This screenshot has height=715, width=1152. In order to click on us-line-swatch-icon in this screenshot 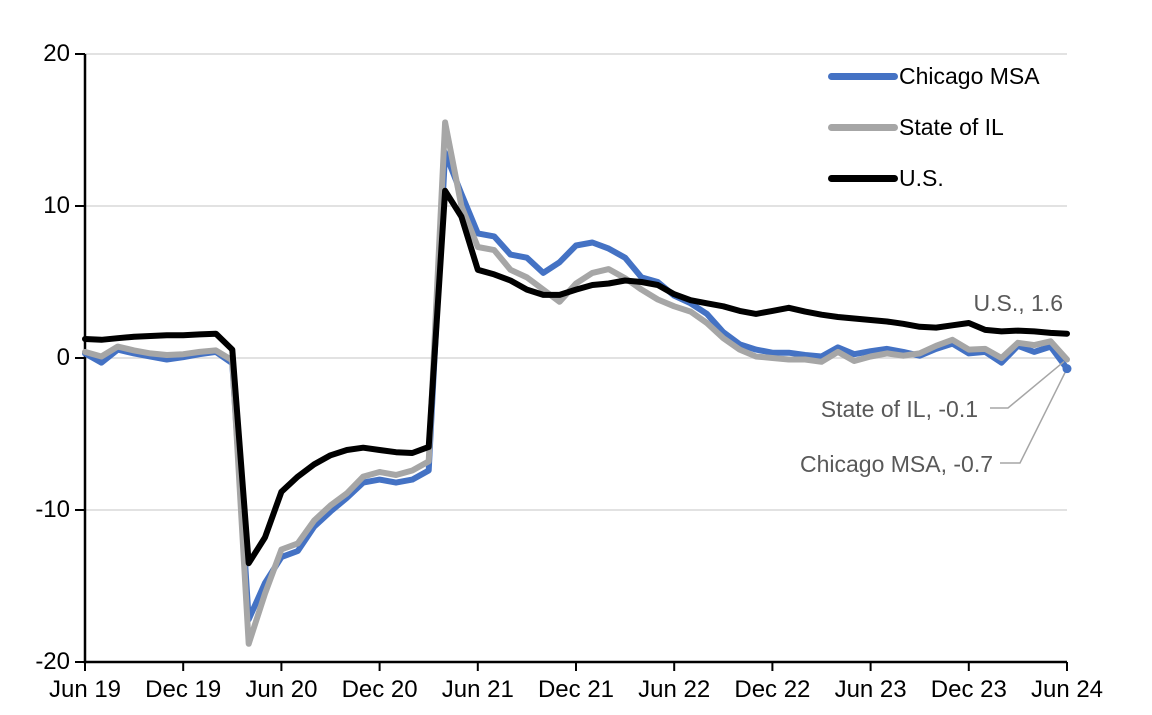, I will do `click(863, 178)`.